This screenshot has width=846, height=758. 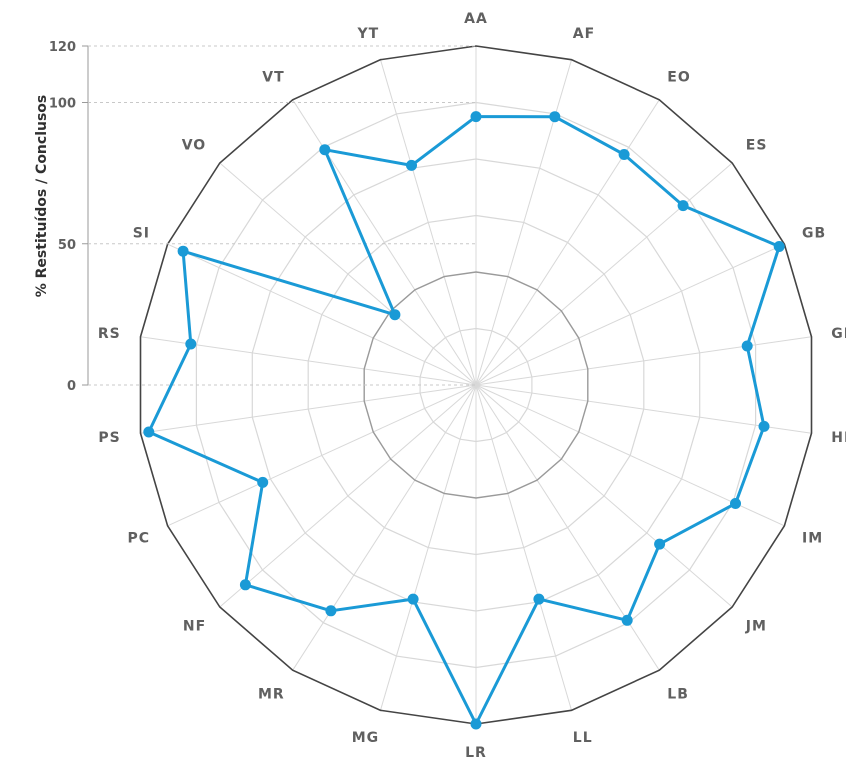 I want to click on category-label-yt: YT, so click(x=368, y=34).